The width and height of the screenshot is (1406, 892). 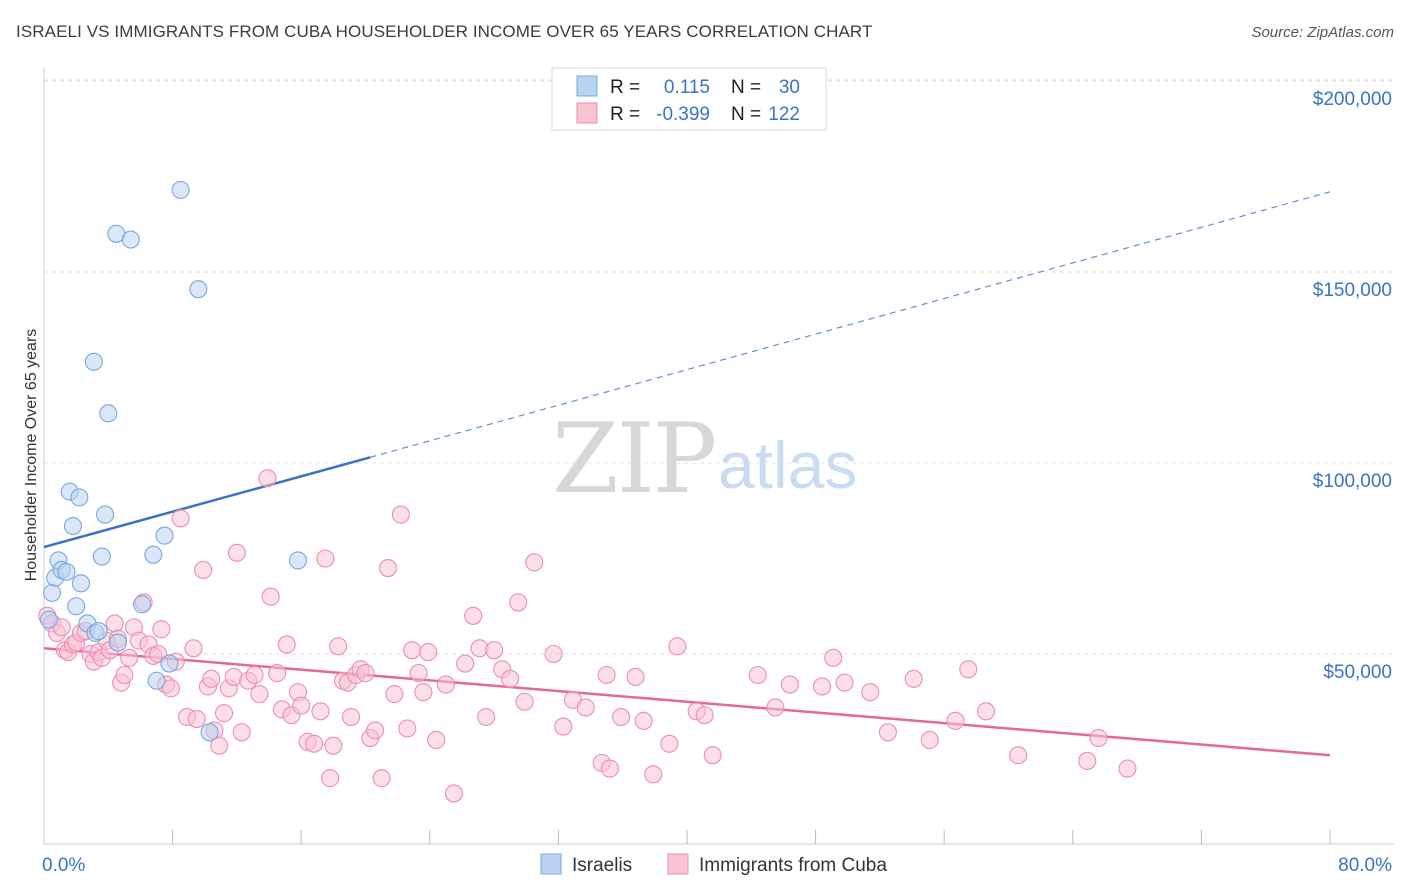 What do you see at coordinates (787, 465) in the screenshot?
I see `watermark-atlas: atlas` at bounding box center [787, 465].